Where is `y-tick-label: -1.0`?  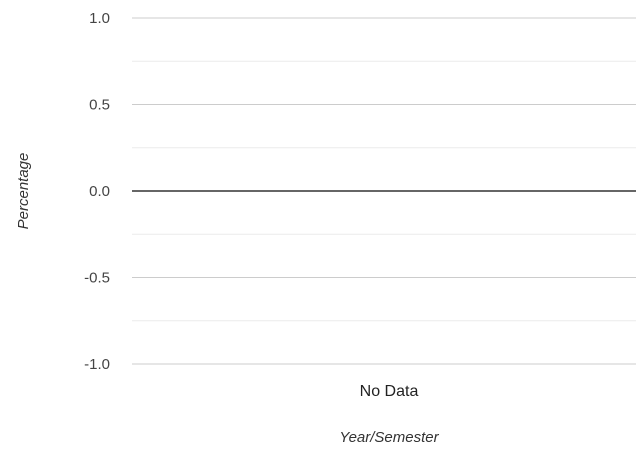 y-tick-label: -1.0 is located at coordinates (97, 364).